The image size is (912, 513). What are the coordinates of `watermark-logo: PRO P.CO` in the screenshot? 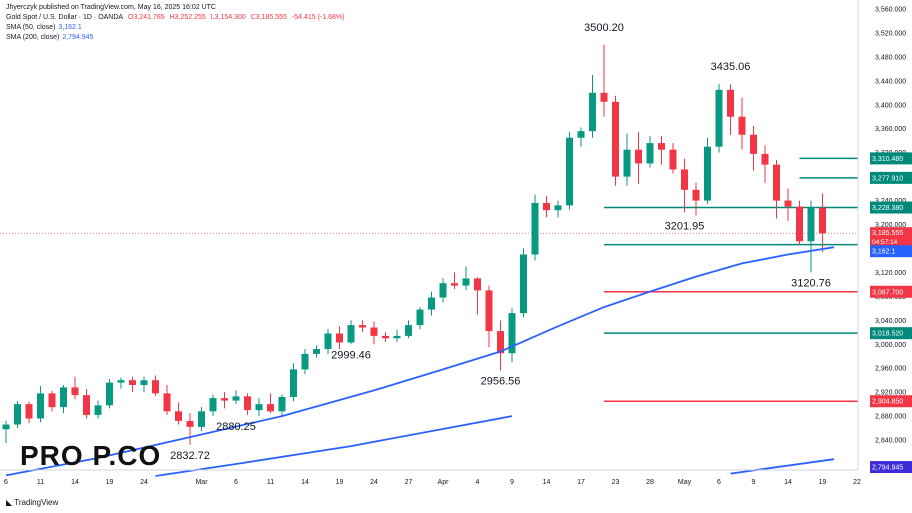 It's located at (91, 455).